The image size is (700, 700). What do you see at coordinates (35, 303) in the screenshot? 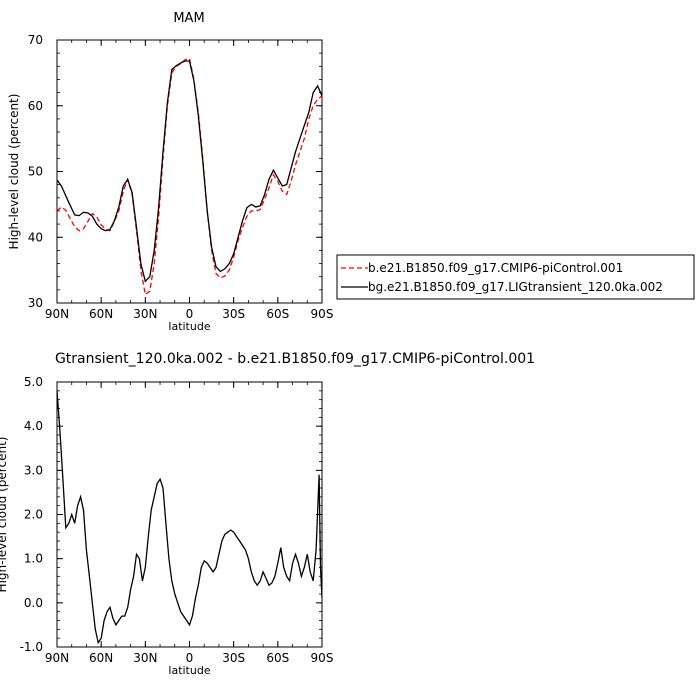
I see `y-tick-label: 30` at bounding box center [35, 303].